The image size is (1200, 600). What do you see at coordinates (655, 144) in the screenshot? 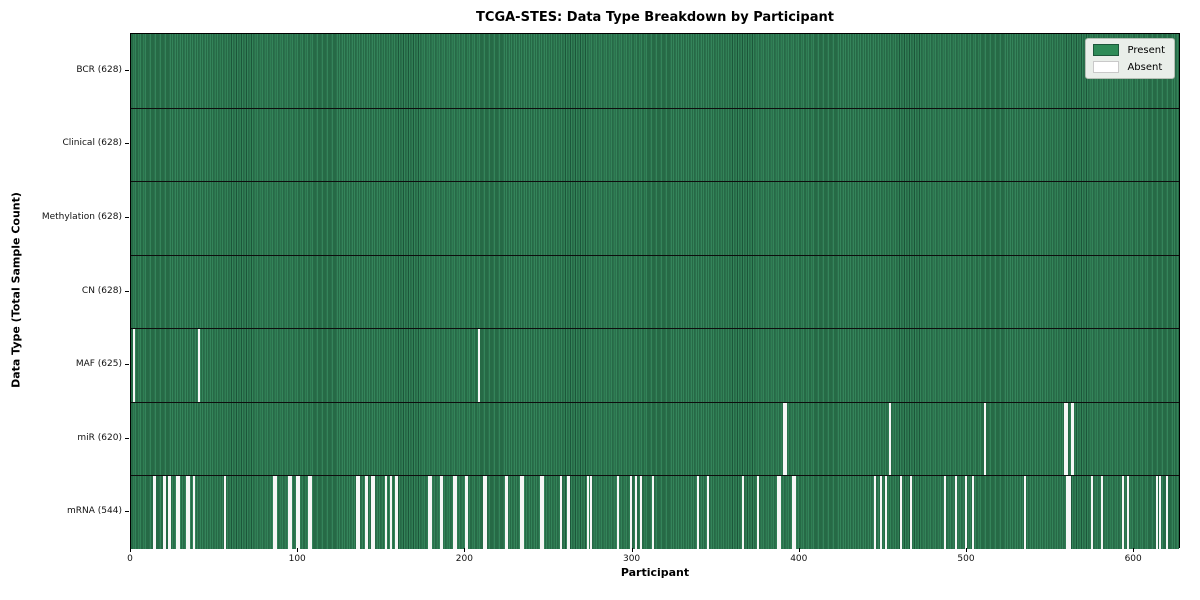
I see `heatmap-row-clinical` at bounding box center [655, 144].